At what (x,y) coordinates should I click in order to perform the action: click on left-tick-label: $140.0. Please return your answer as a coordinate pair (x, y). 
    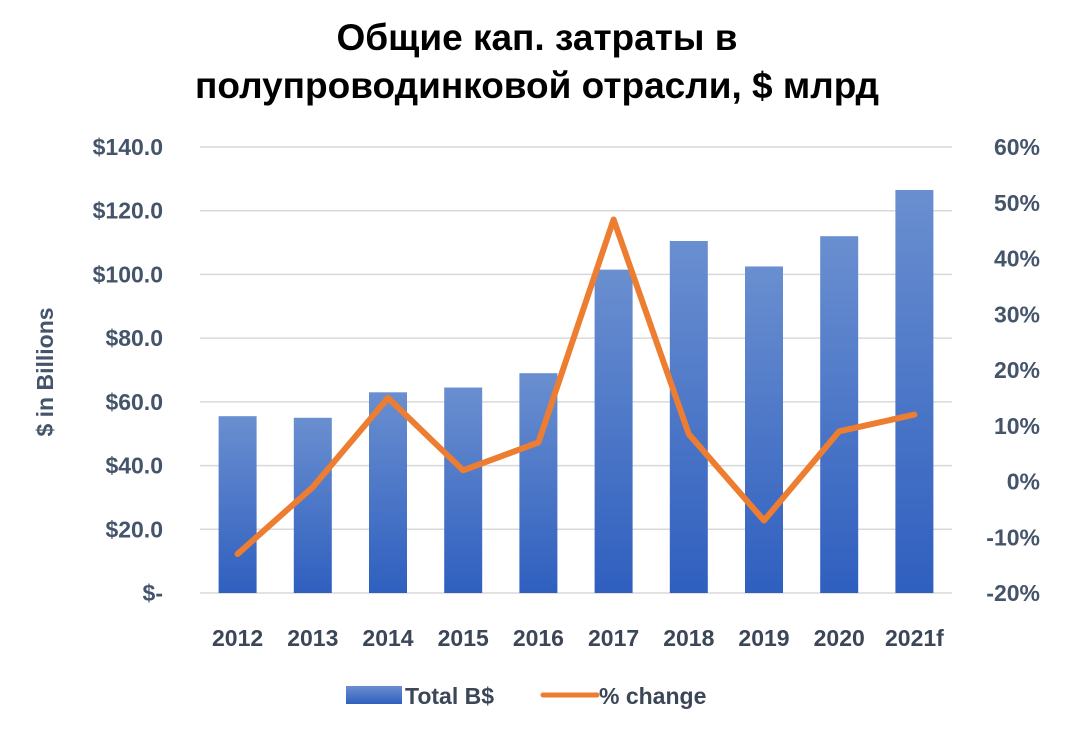
    Looking at the image, I should click on (128, 147).